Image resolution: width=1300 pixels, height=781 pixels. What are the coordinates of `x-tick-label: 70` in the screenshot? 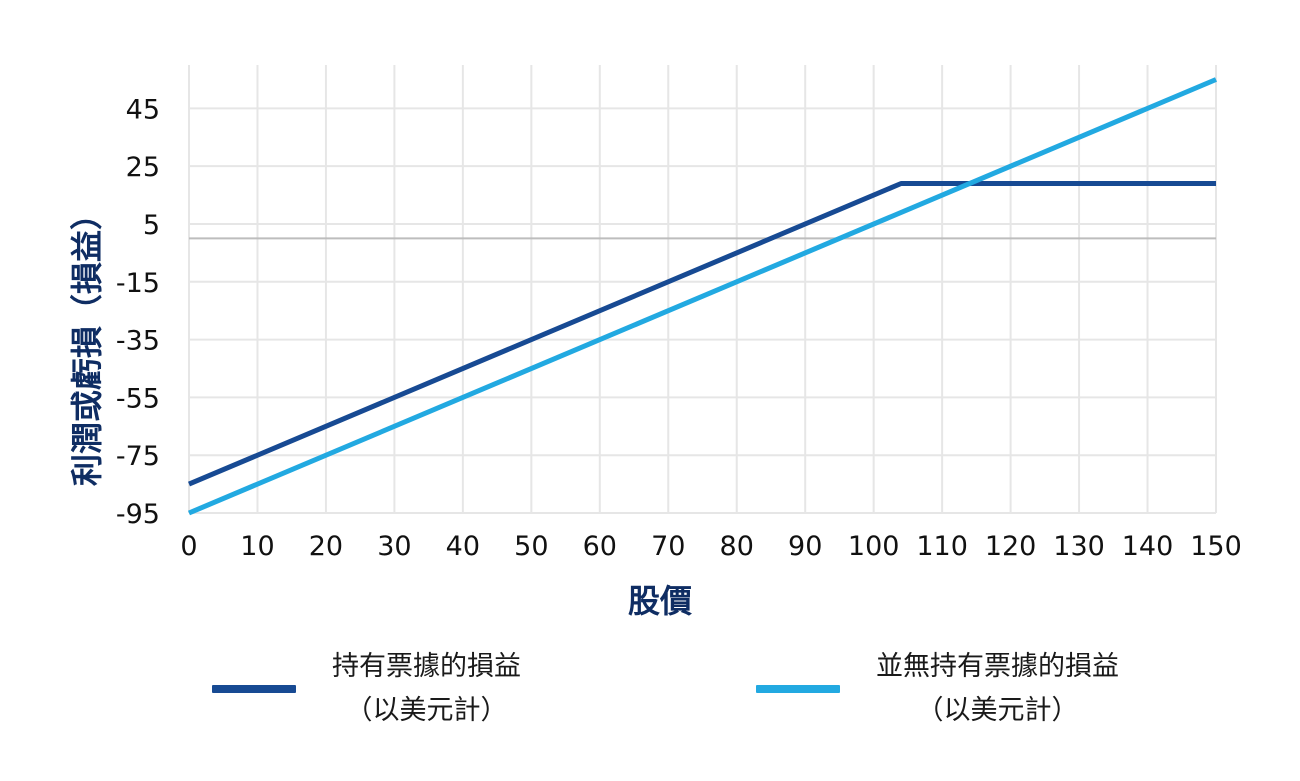 It's located at (668, 546).